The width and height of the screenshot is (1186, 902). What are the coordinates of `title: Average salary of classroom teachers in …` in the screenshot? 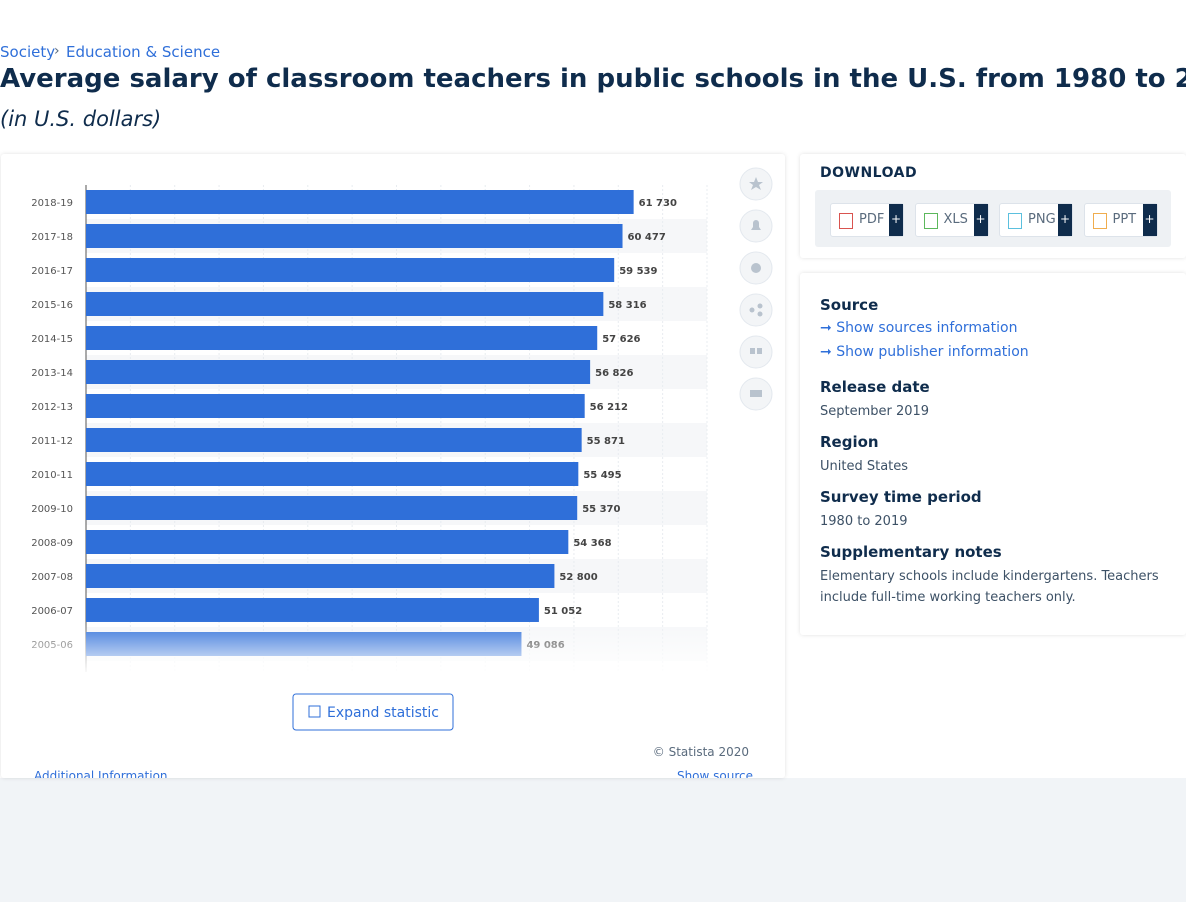 It's located at (593, 79).